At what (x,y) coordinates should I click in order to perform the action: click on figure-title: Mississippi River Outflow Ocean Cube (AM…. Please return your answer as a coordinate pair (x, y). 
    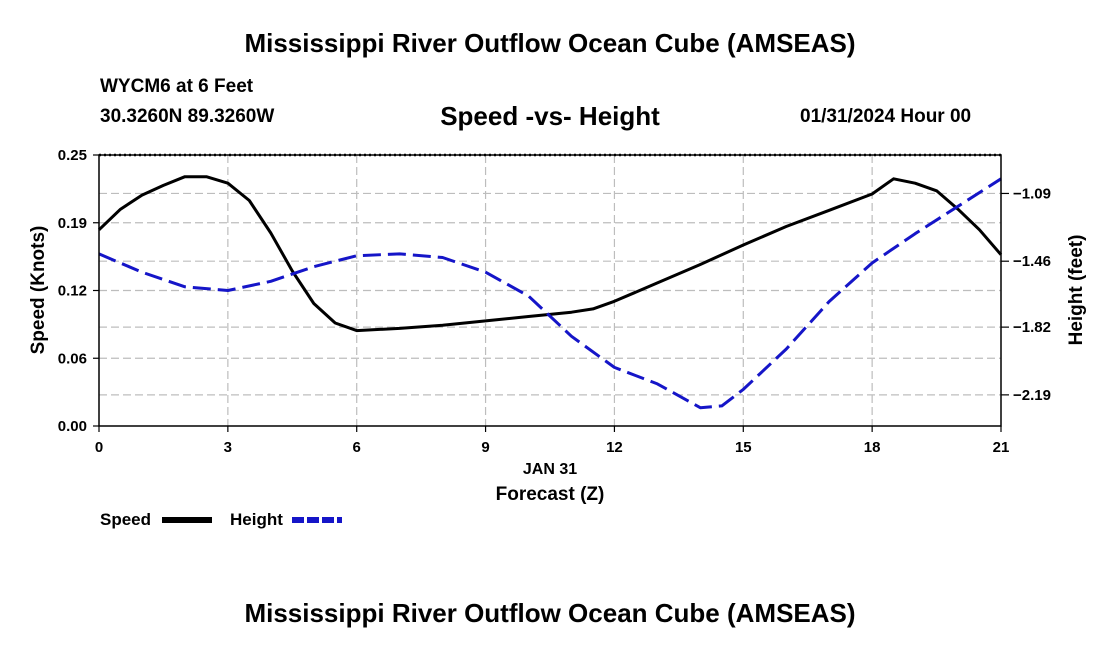
    Looking at the image, I should click on (550, 43).